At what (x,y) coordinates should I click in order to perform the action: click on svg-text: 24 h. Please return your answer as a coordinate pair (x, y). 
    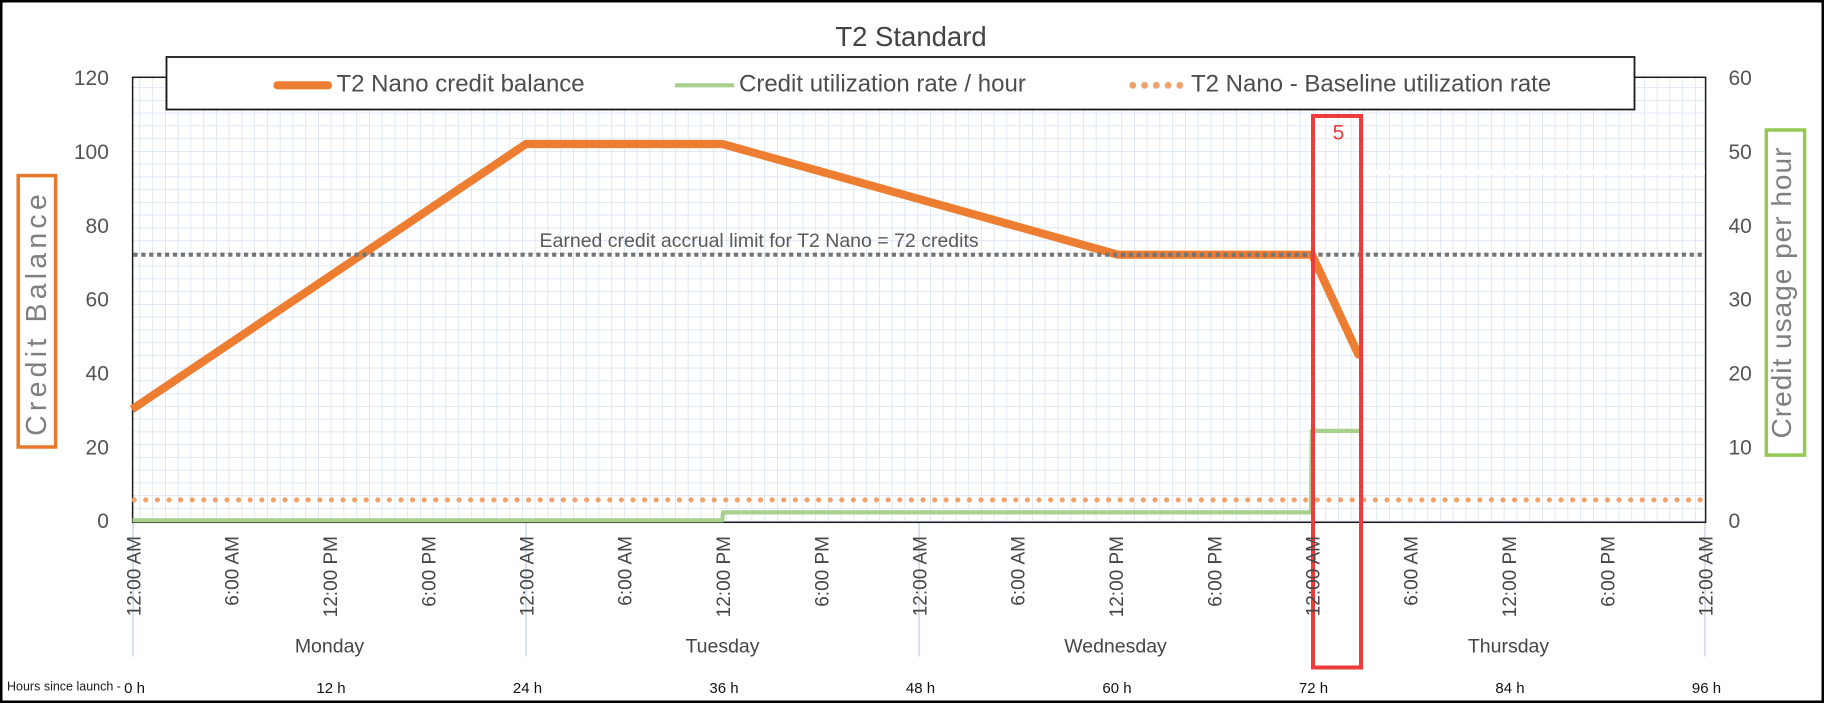
    Looking at the image, I should click on (527, 688).